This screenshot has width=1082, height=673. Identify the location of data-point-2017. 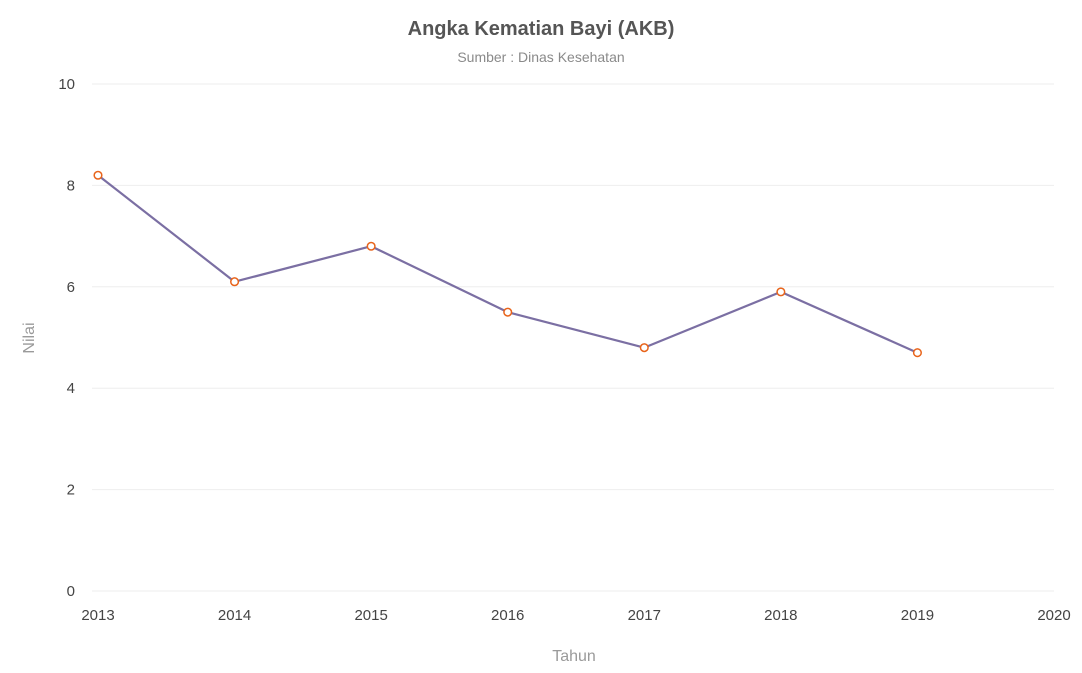
(644, 348).